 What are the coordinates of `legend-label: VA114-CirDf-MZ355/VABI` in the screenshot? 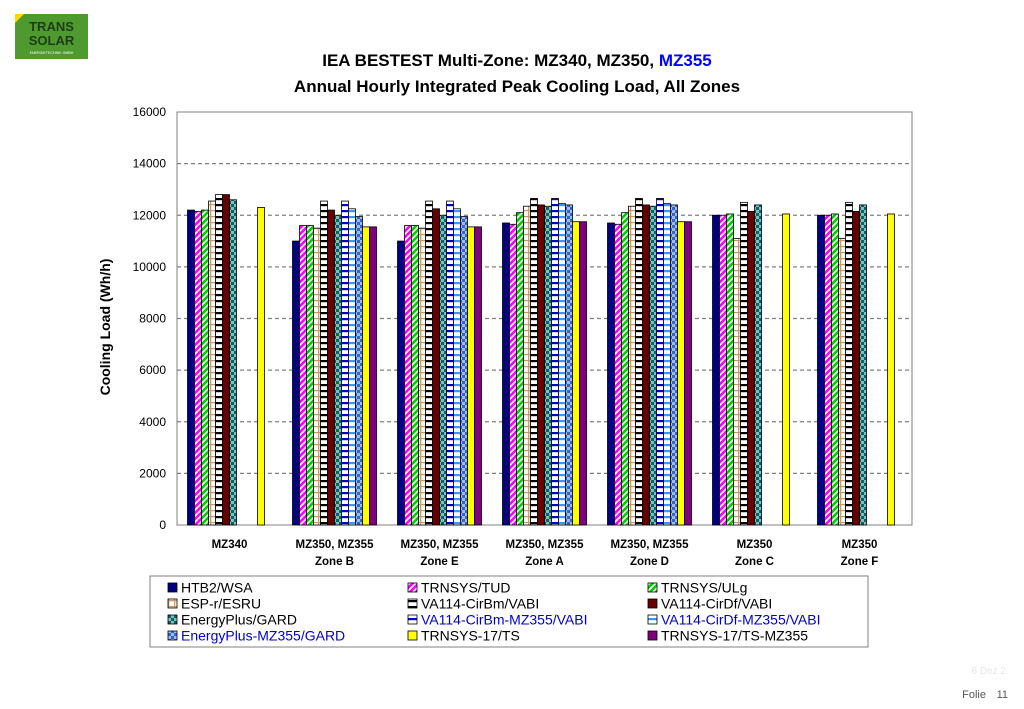 It's located at (741, 620).